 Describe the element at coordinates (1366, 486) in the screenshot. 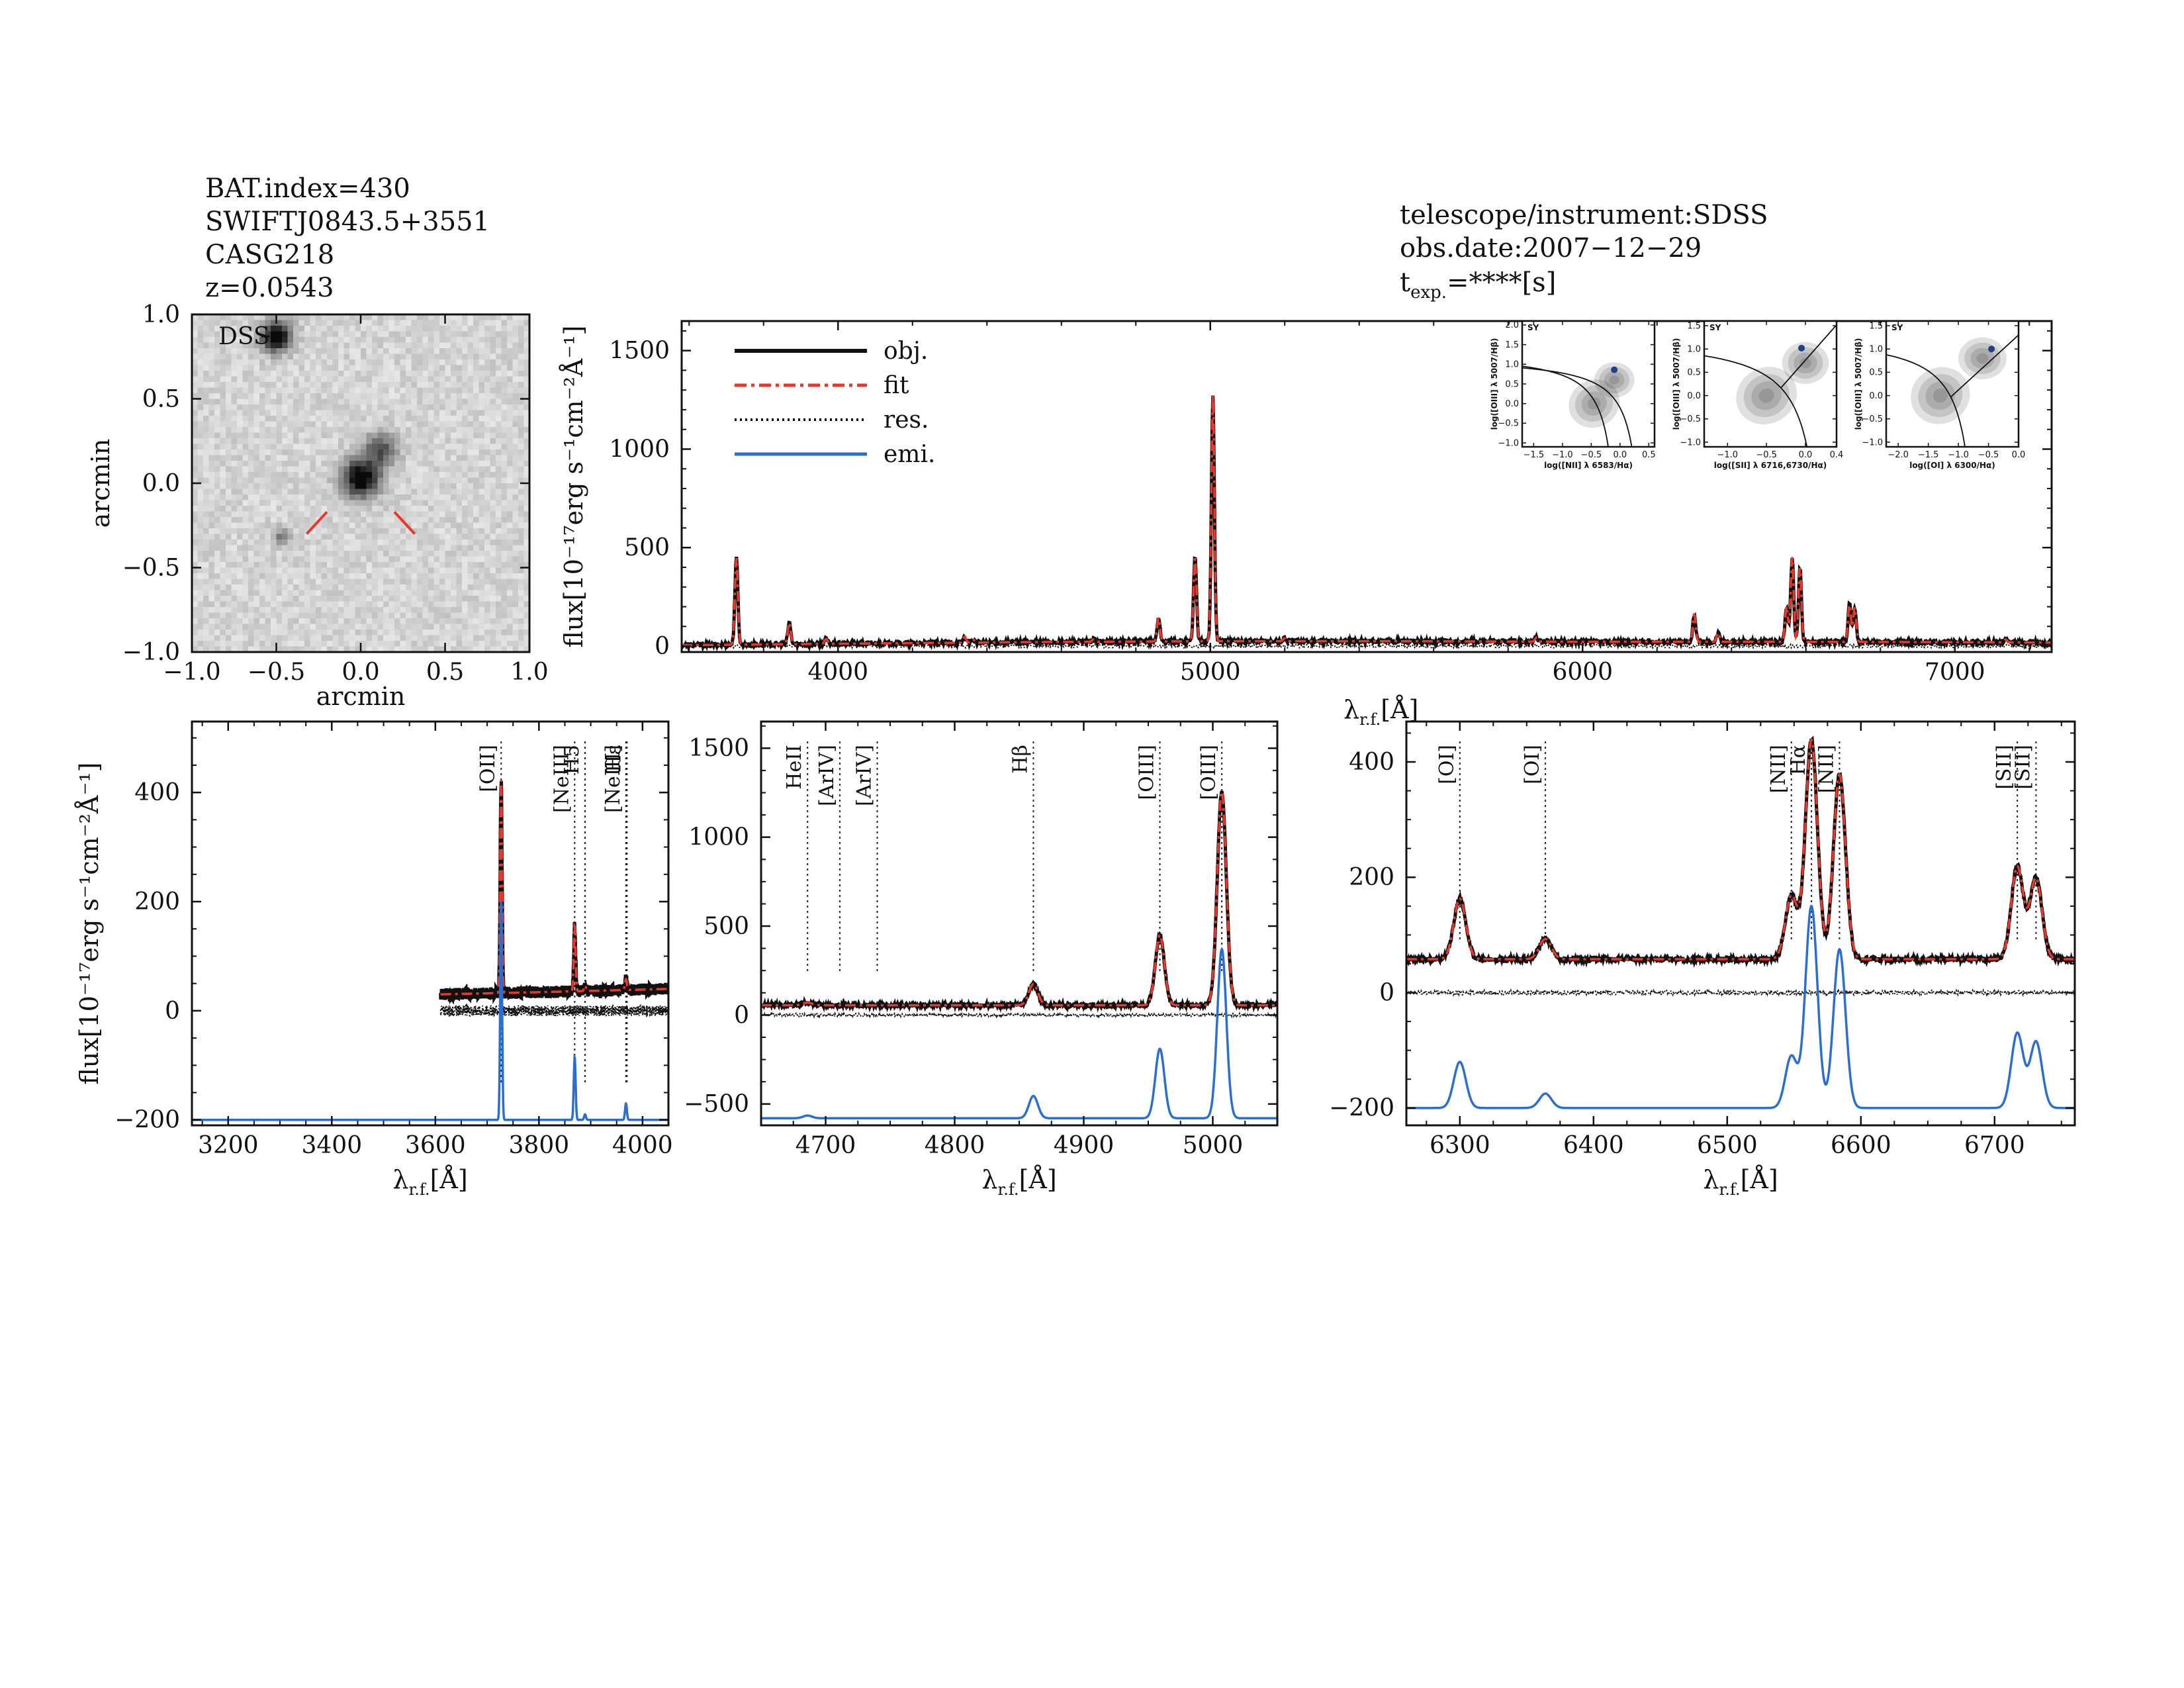

I see `plot-frame` at that location.